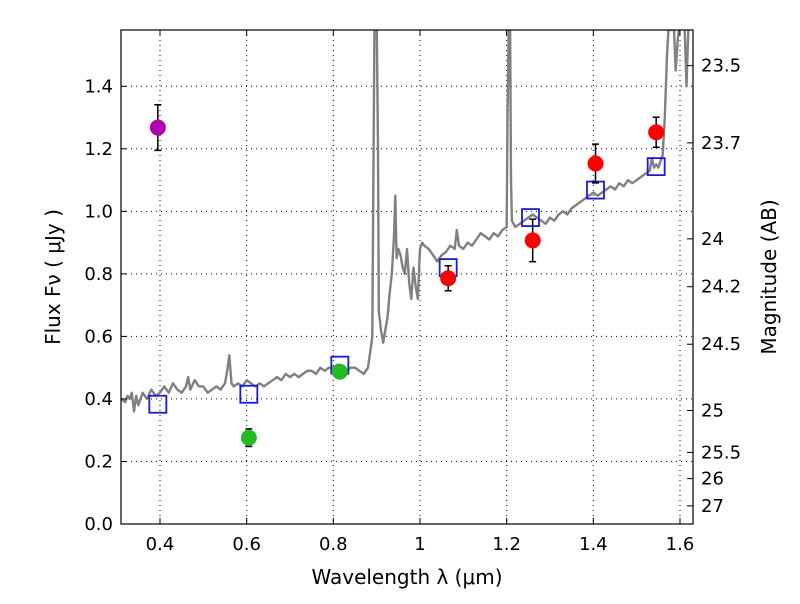  I want to click on right-tick-label: 26, so click(712, 479).